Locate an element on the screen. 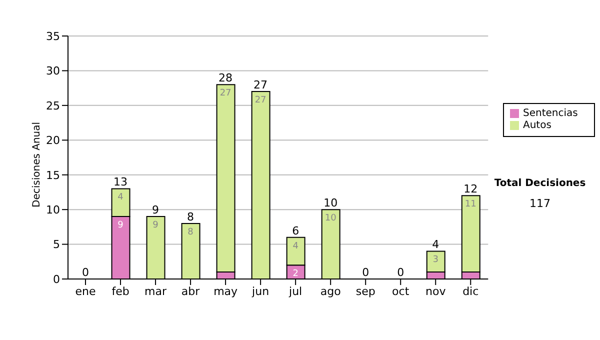 This screenshot has width=600, height=340. x-tick-label: mar is located at coordinates (155, 291).